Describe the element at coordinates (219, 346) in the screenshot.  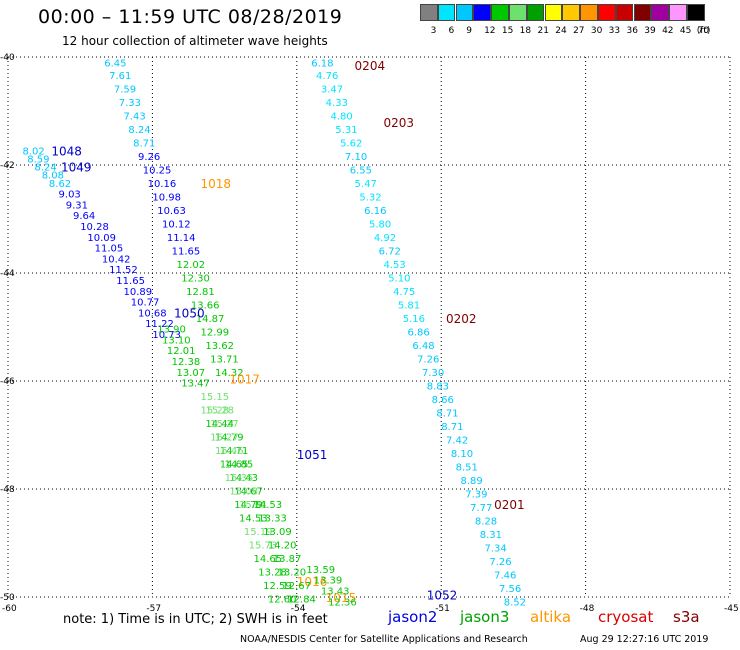
I see `wave-height-value: 13.62` at that location.